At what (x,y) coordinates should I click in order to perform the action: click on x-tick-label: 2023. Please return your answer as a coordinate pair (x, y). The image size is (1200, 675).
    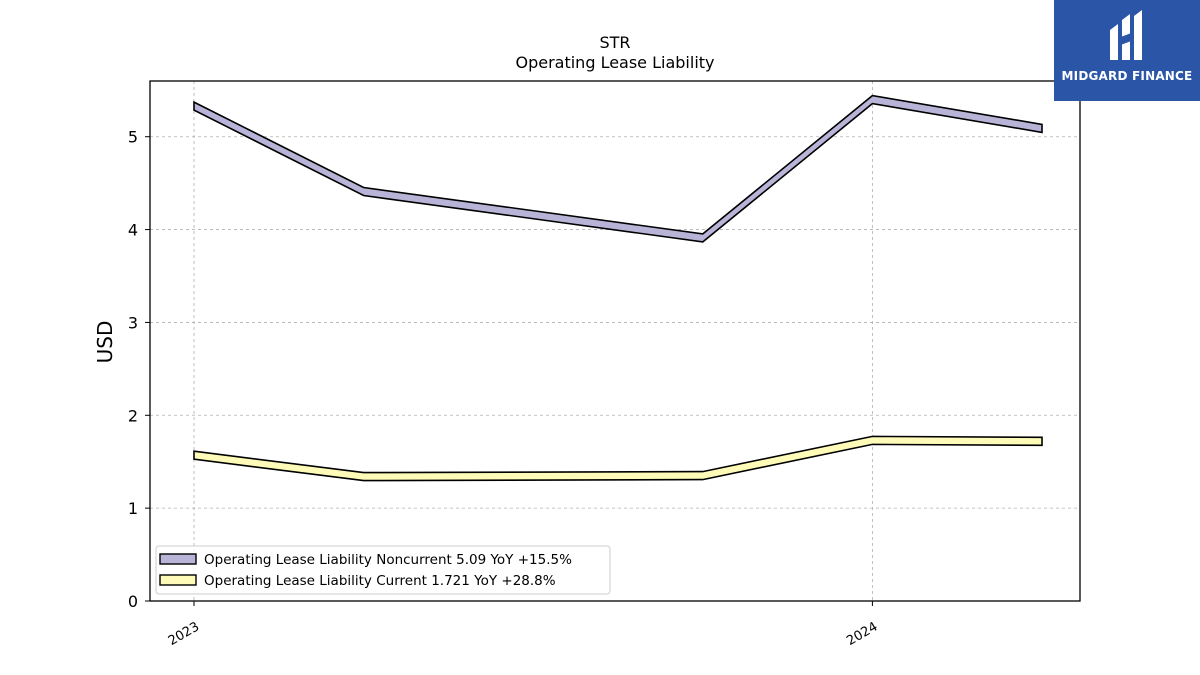
    Looking at the image, I should click on (184, 634).